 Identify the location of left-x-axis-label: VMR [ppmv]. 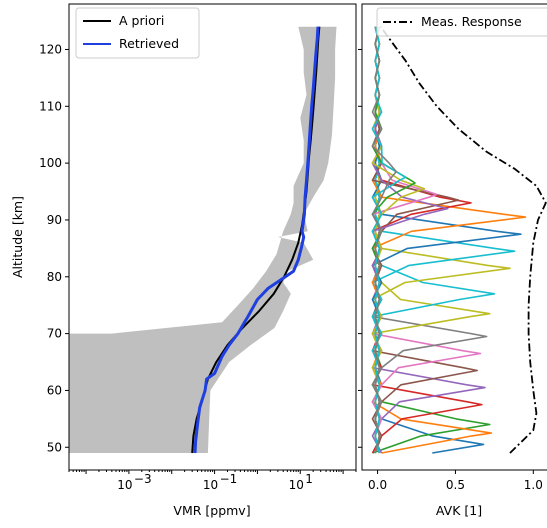
(211, 510).